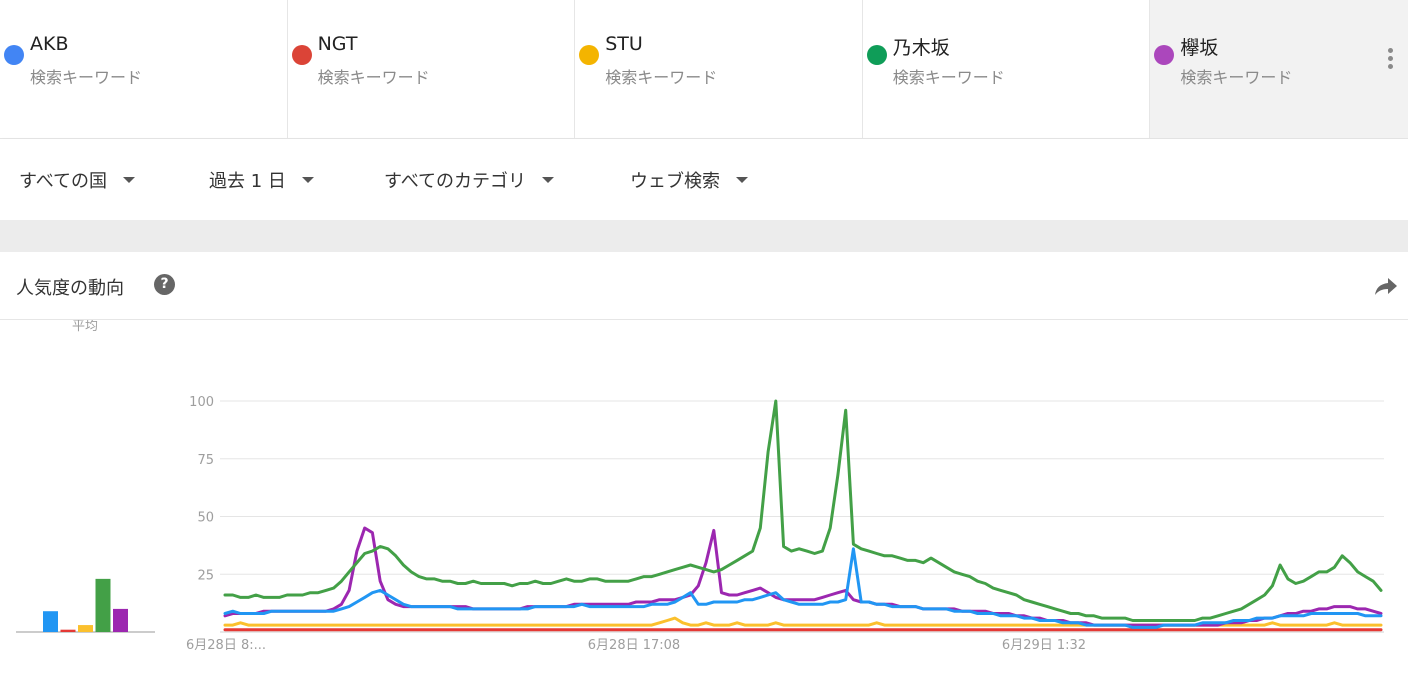 Image resolution: width=1408 pixels, height=679 pixels. What do you see at coordinates (1199, 48) in the screenshot?
I see `term-name: 欅坂` at bounding box center [1199, 48].